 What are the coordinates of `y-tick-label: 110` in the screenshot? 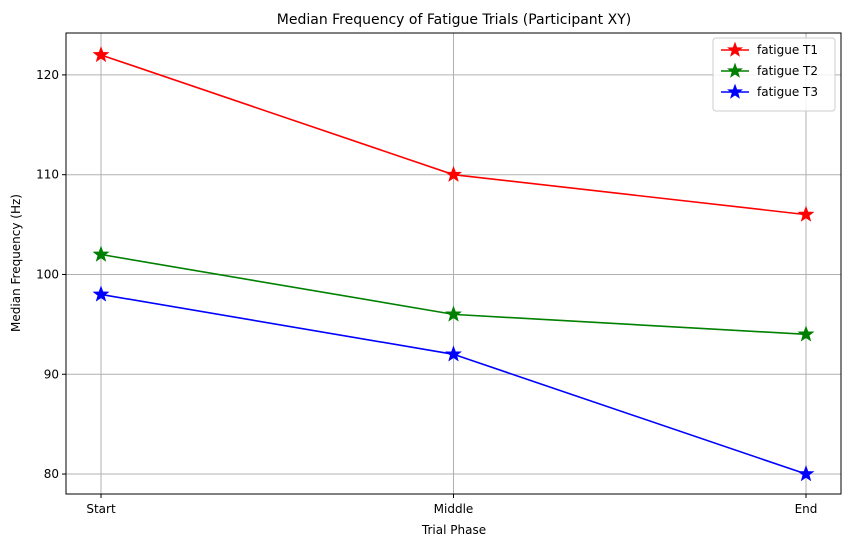 It's located at (47, 175).